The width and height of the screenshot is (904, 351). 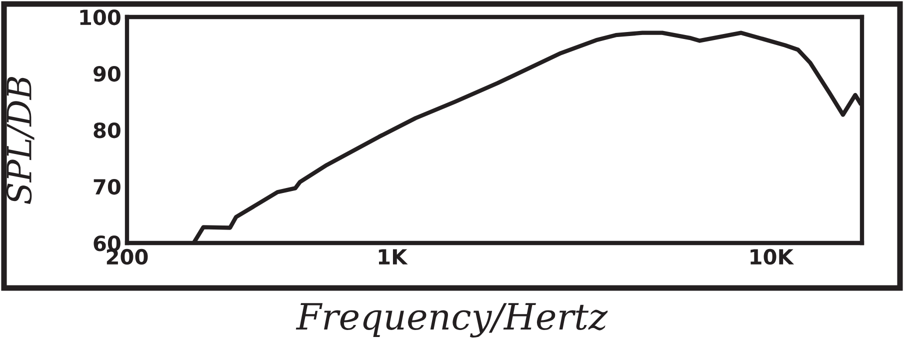 I want to click on y-tick-label: 90, so click(x=107, y=74).